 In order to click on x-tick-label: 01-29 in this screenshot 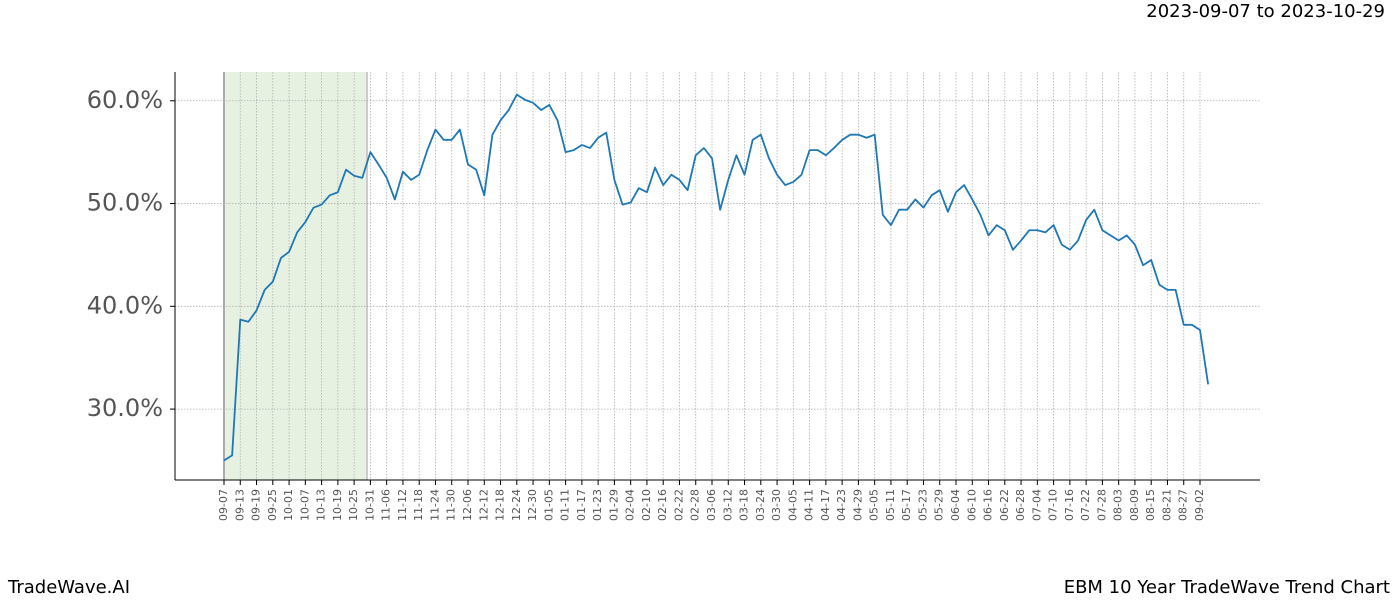, I will do `click(613, 505)`.